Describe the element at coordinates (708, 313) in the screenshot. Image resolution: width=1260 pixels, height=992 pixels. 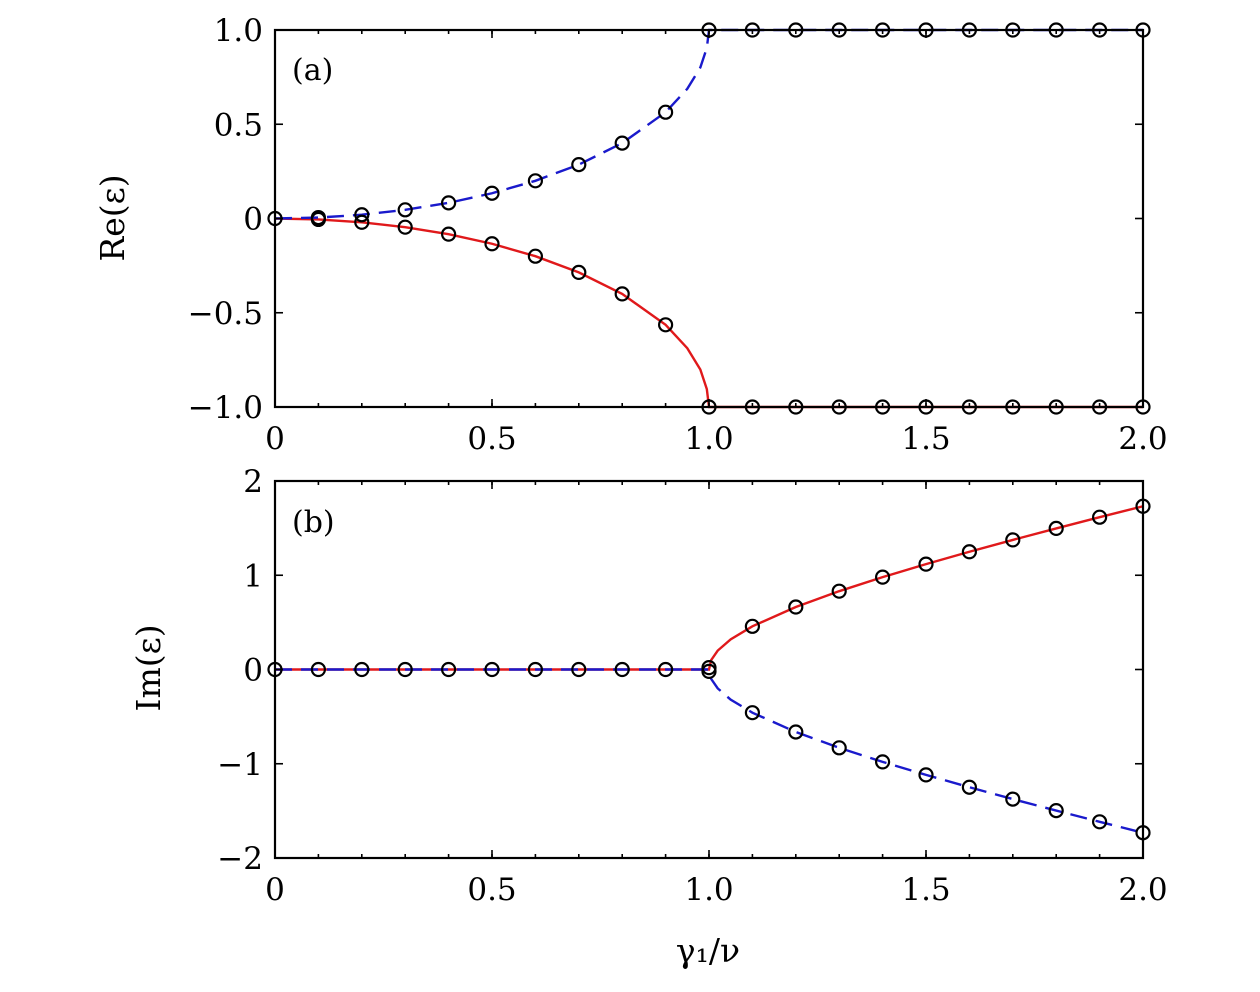
I see `panel-a-solid-branch-line` at that location.